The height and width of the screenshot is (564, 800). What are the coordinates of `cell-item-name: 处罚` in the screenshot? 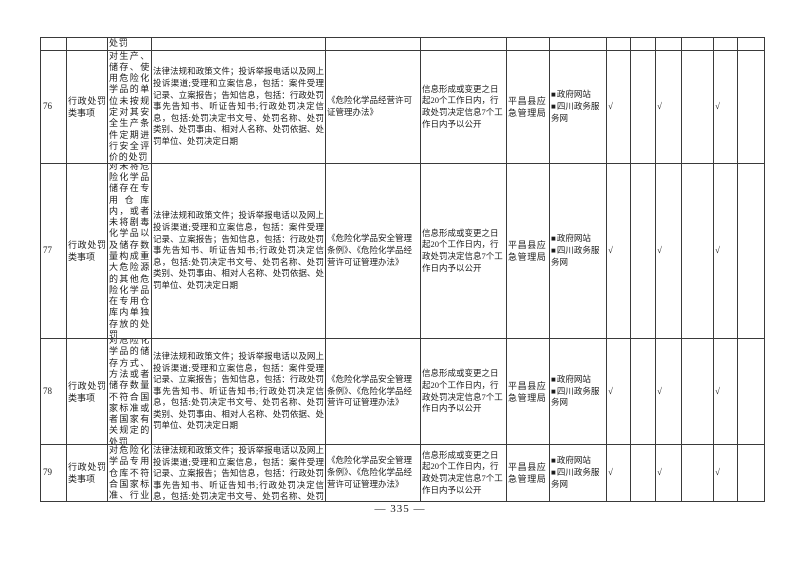 It's located at (130, 44).